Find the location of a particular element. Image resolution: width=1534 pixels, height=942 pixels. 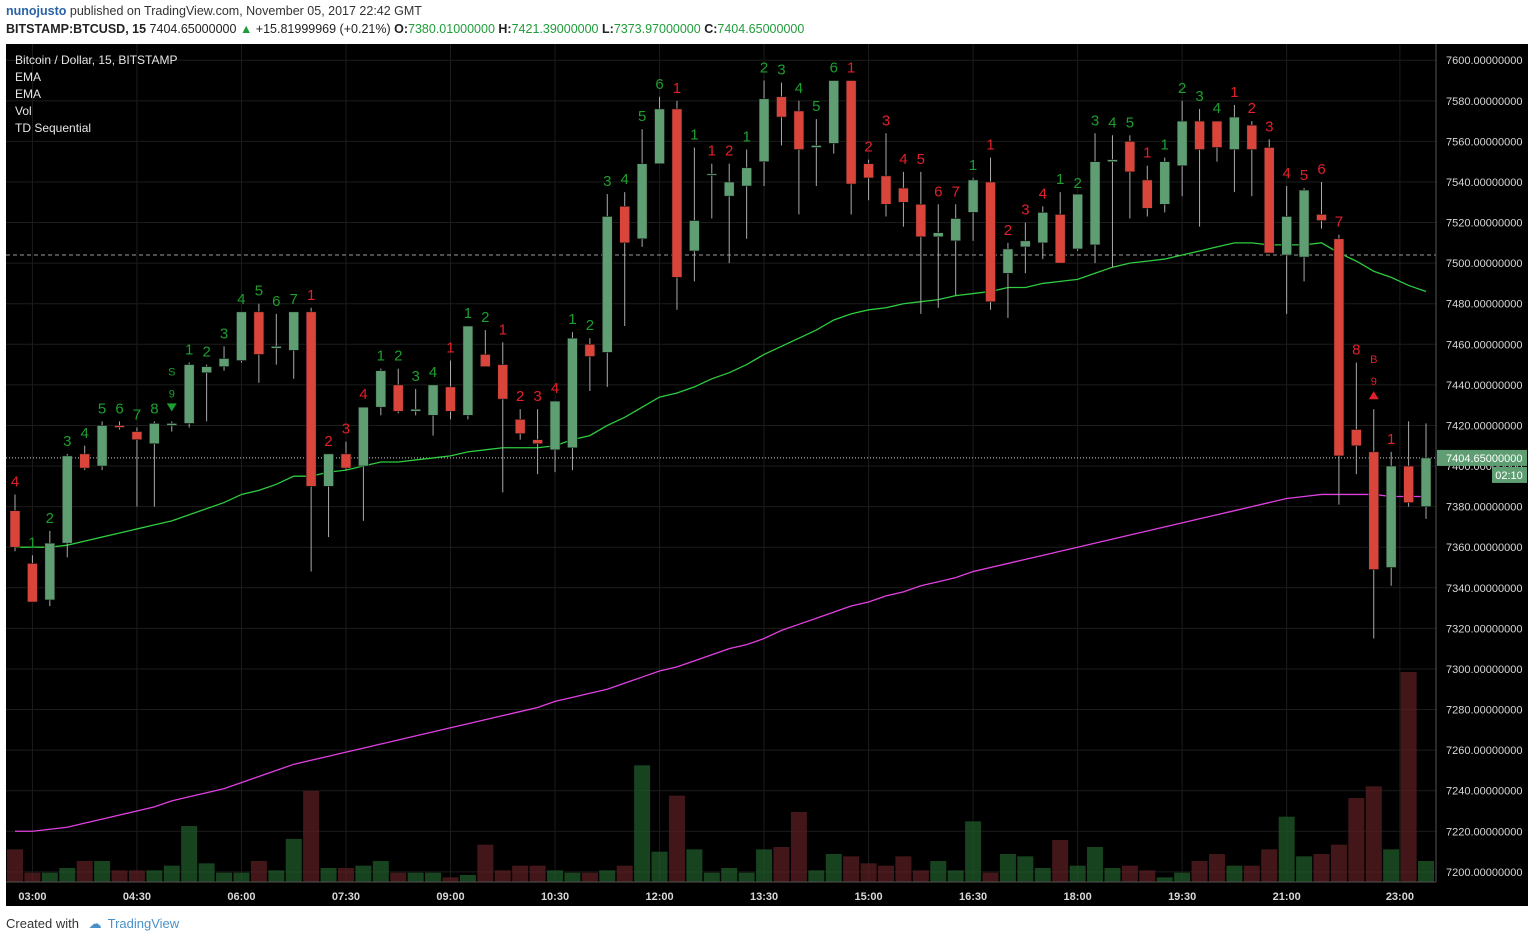

time-tick-label: 10:30 is located at coordinates (555, 897).